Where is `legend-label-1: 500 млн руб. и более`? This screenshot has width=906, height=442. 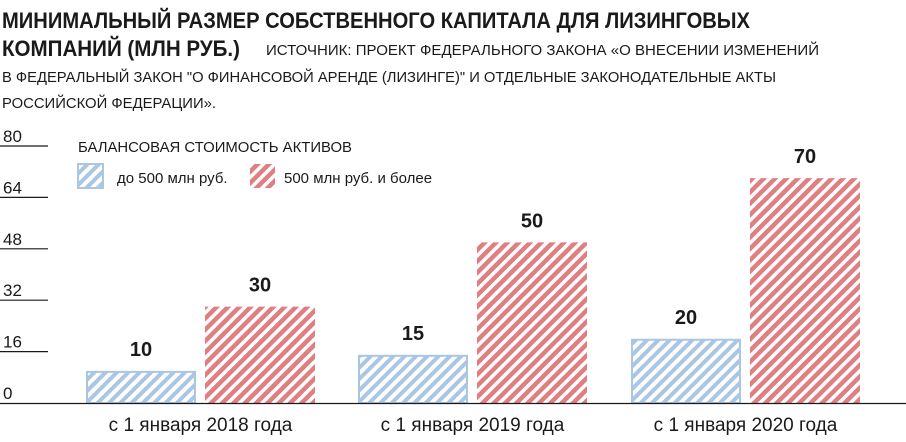 legend-label-1: 500 млн руб. и более is located at coordinates (358, 178).